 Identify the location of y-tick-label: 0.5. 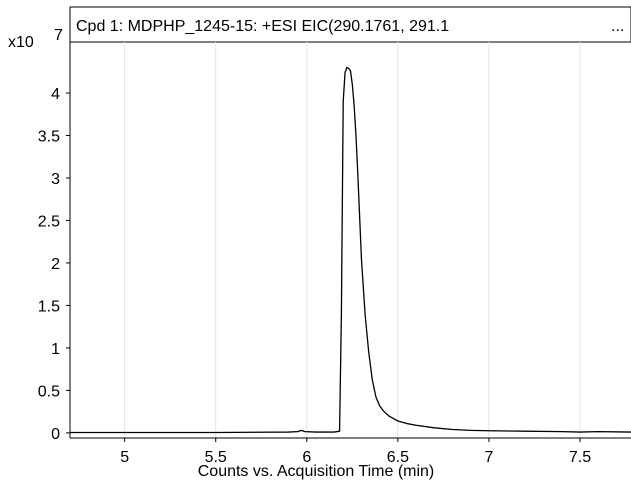
(49, 391).